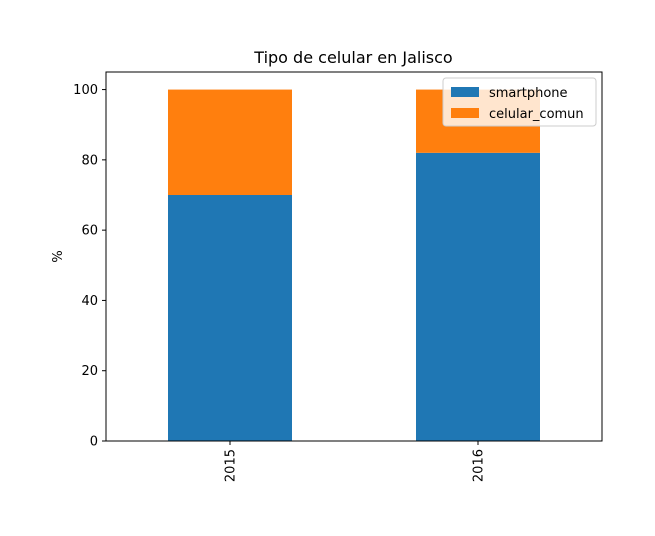 This screenshot has width=655, height=536. I want to click on y-tick-label: 40, so click(89, 301).